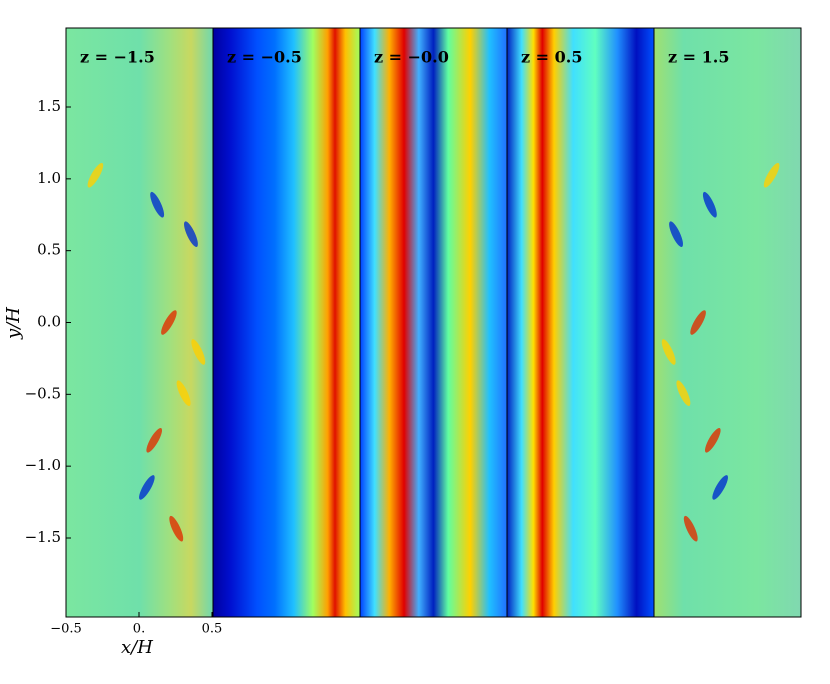  I want to click on panel-title: z = −1.5, so click(117, 57).